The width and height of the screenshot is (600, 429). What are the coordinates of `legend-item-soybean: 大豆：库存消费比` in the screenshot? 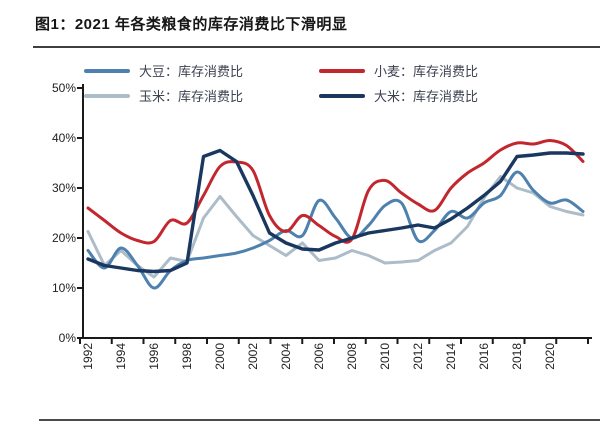 It's located at (201, 70).